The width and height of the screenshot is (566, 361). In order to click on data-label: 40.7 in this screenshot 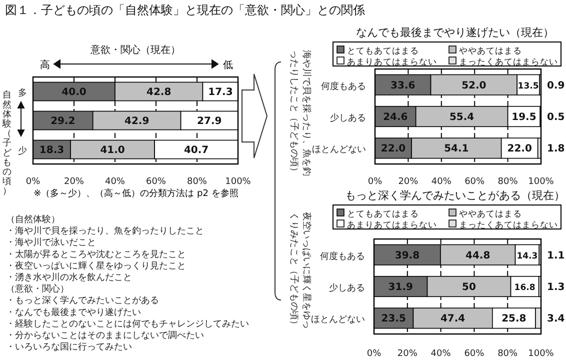, I will do `click(196, 150)`.